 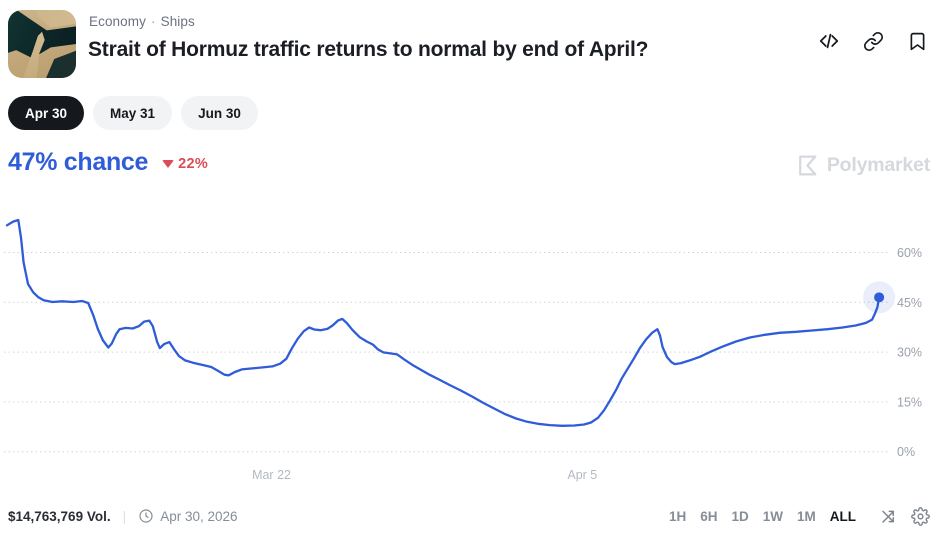 What do you see at coordinates (146, 516) in the screenshot?
I see `clock-icon` at bounding box center [146, 516].